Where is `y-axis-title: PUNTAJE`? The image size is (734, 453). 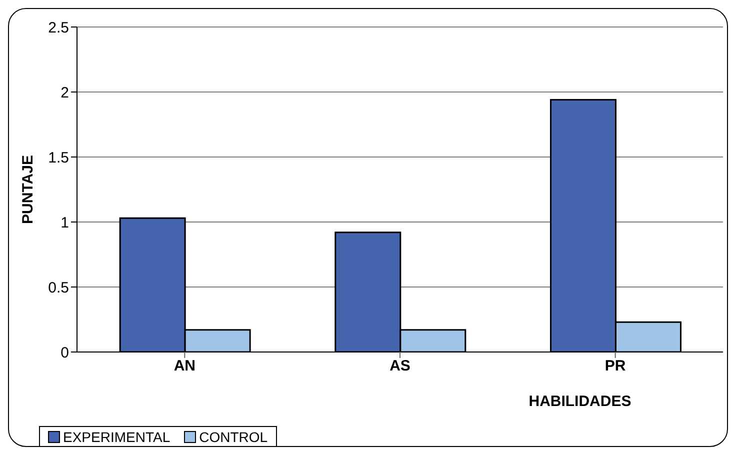 y-axis-title: PUNTAJE is located at coordinates (27, 189).